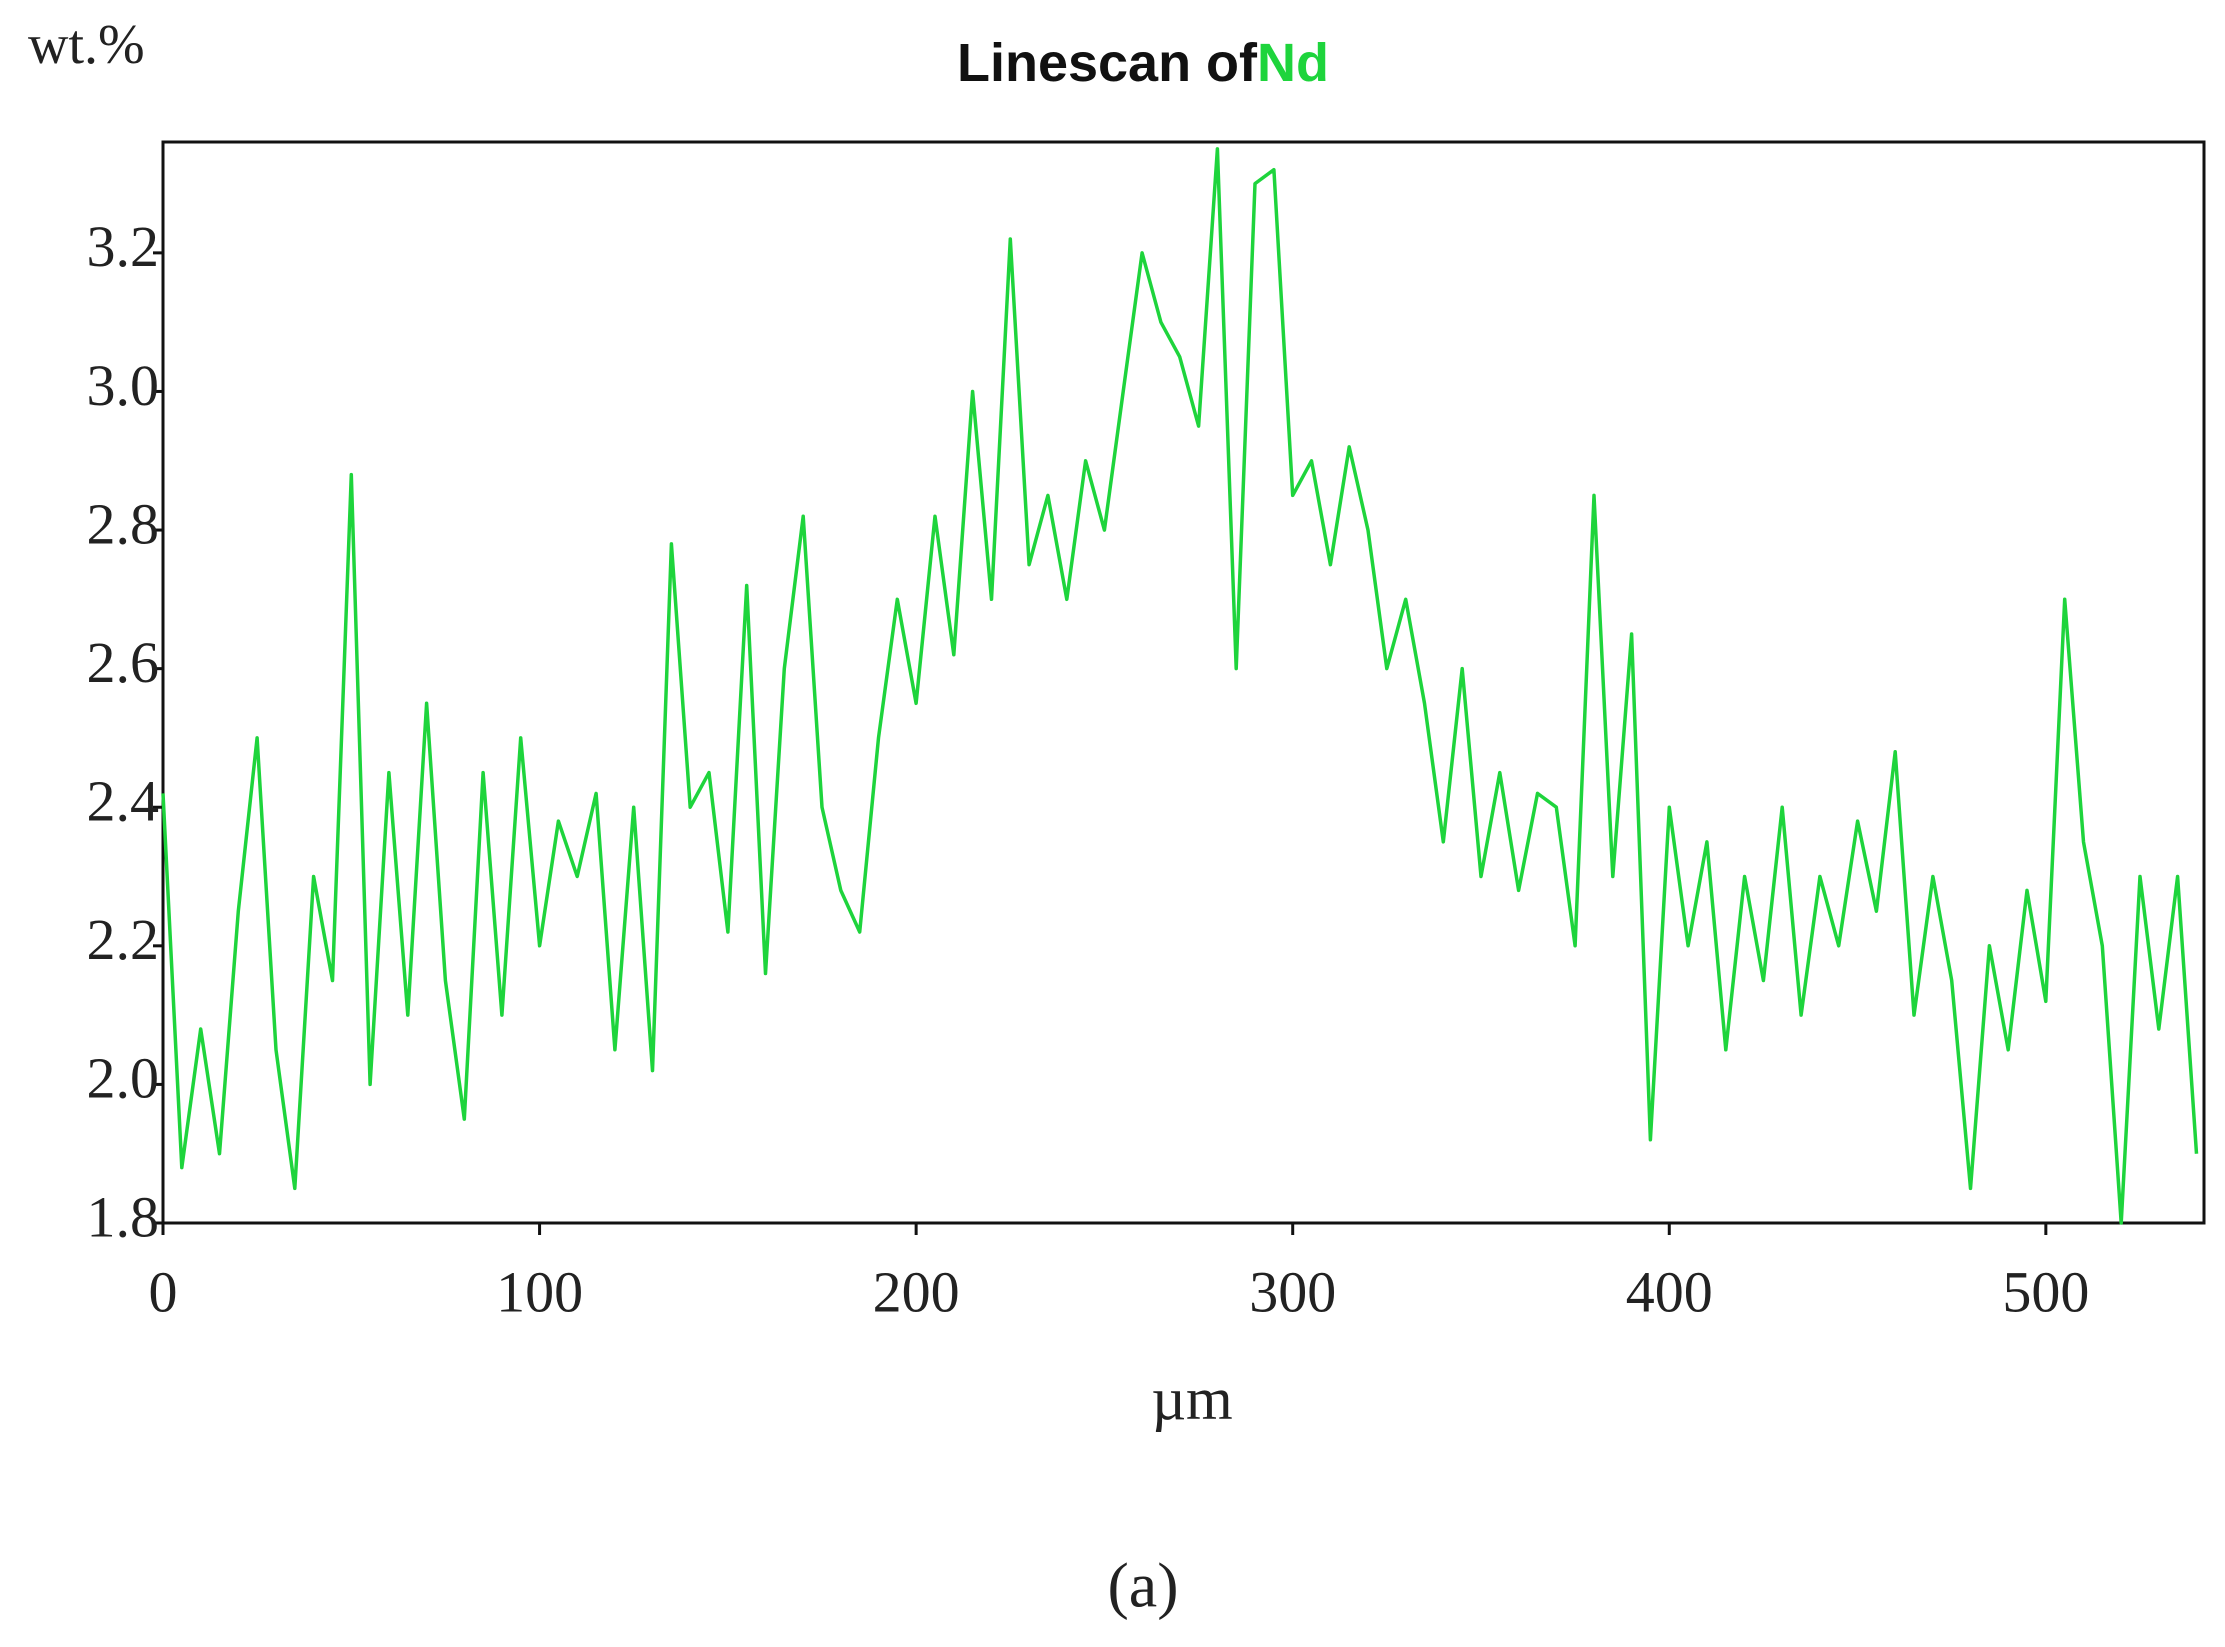  I want to click on y-tick-label: 3.0, so click(123, 385).